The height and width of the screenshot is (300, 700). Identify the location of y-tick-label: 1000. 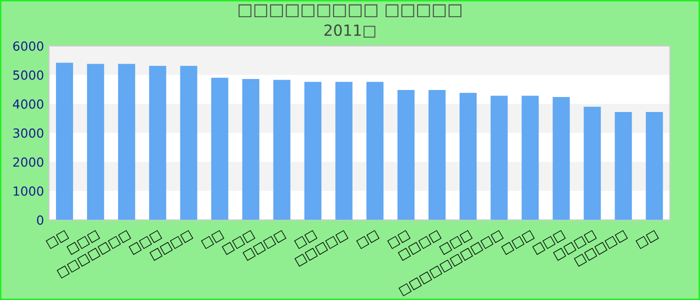
(29, 191).